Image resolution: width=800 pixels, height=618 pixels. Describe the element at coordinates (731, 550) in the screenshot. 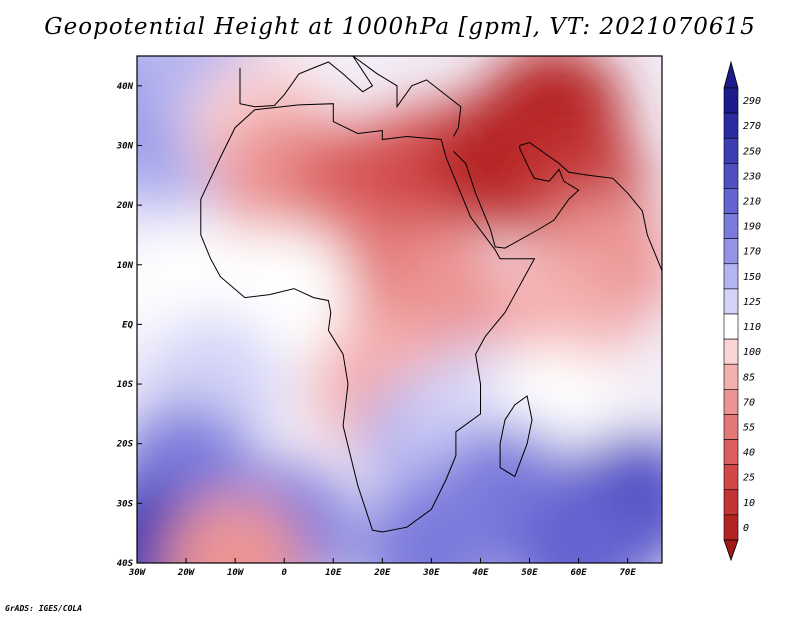

I see `colorbar-bottom-arrow` at that location.